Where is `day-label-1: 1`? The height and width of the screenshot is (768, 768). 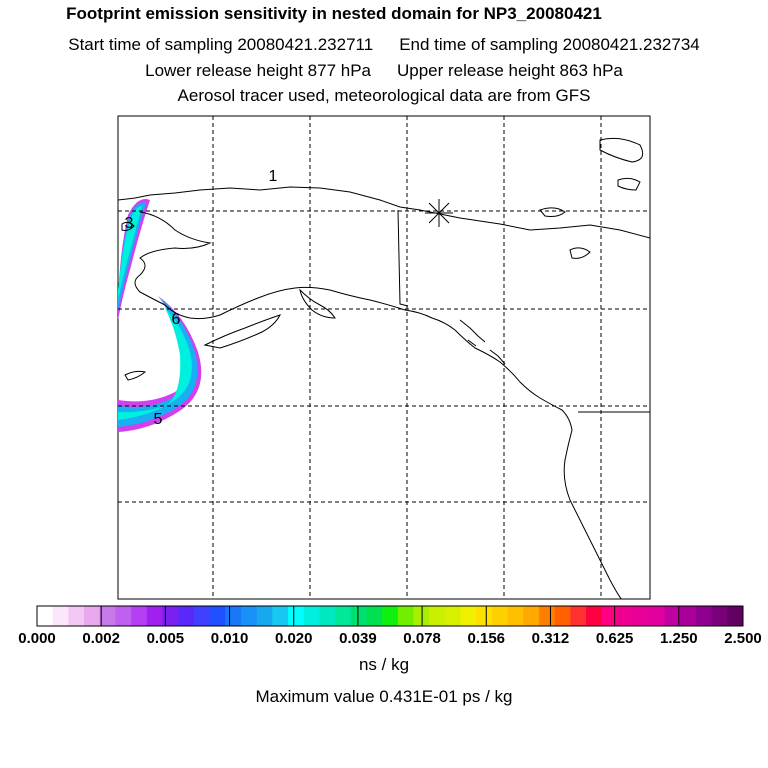 day-label-1: 1 is located at coordinates (273, 176).